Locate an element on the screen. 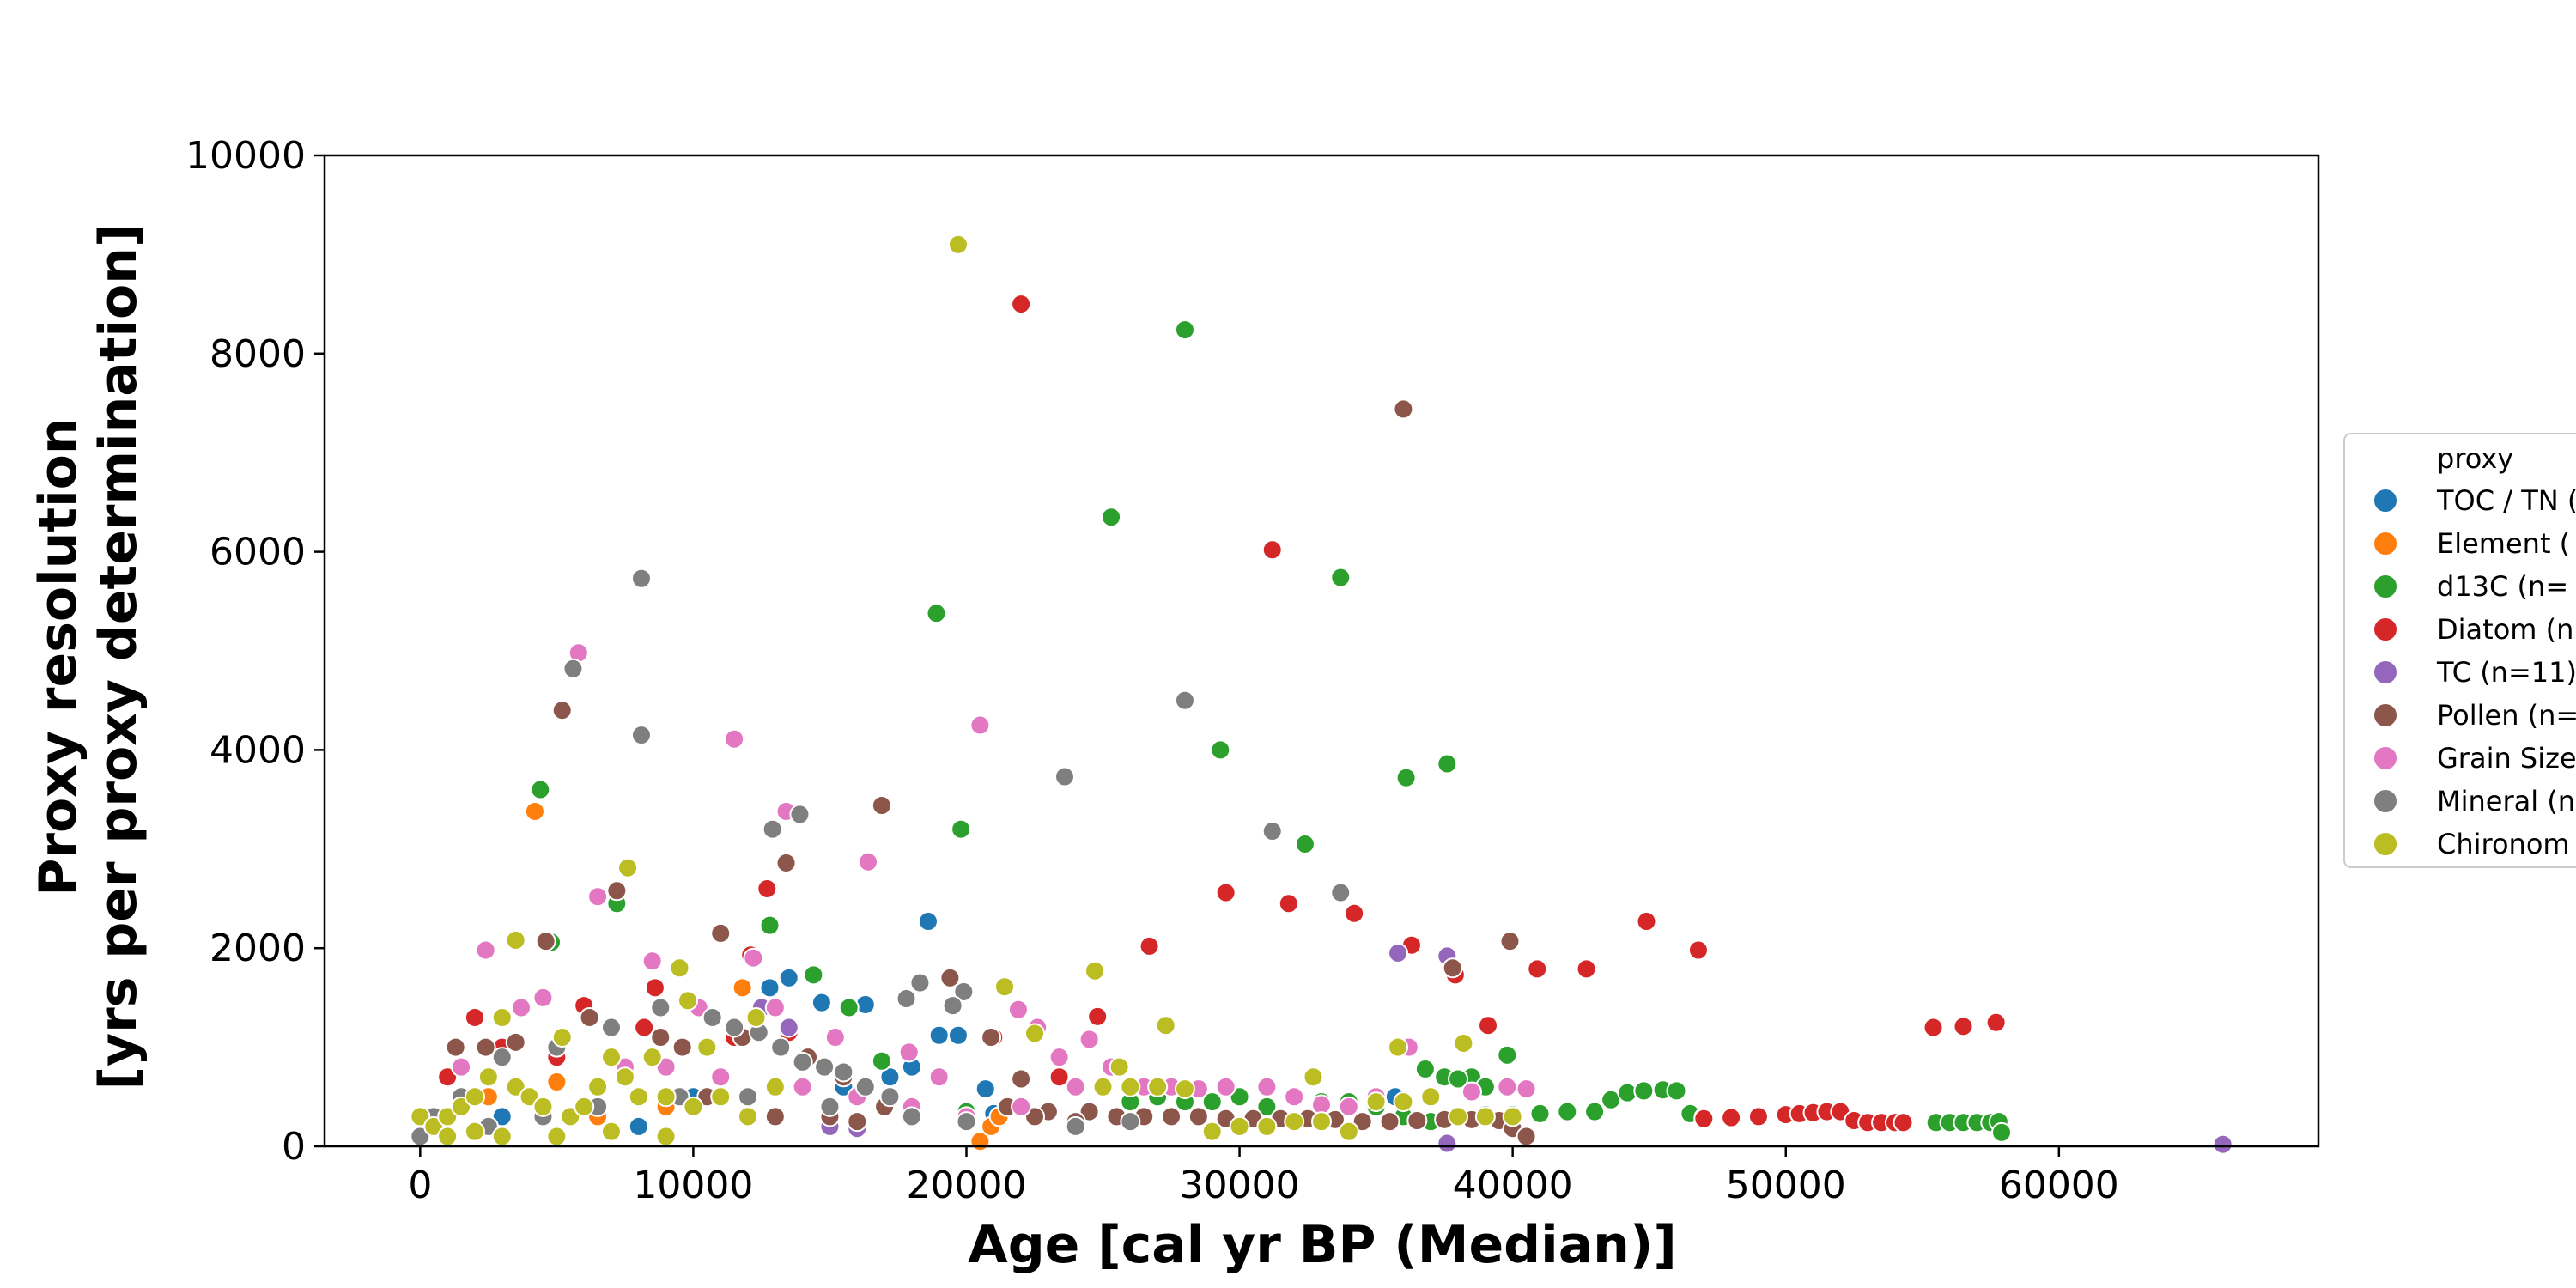  y-tick-label: 6000 is located at coordinates (258, 552).